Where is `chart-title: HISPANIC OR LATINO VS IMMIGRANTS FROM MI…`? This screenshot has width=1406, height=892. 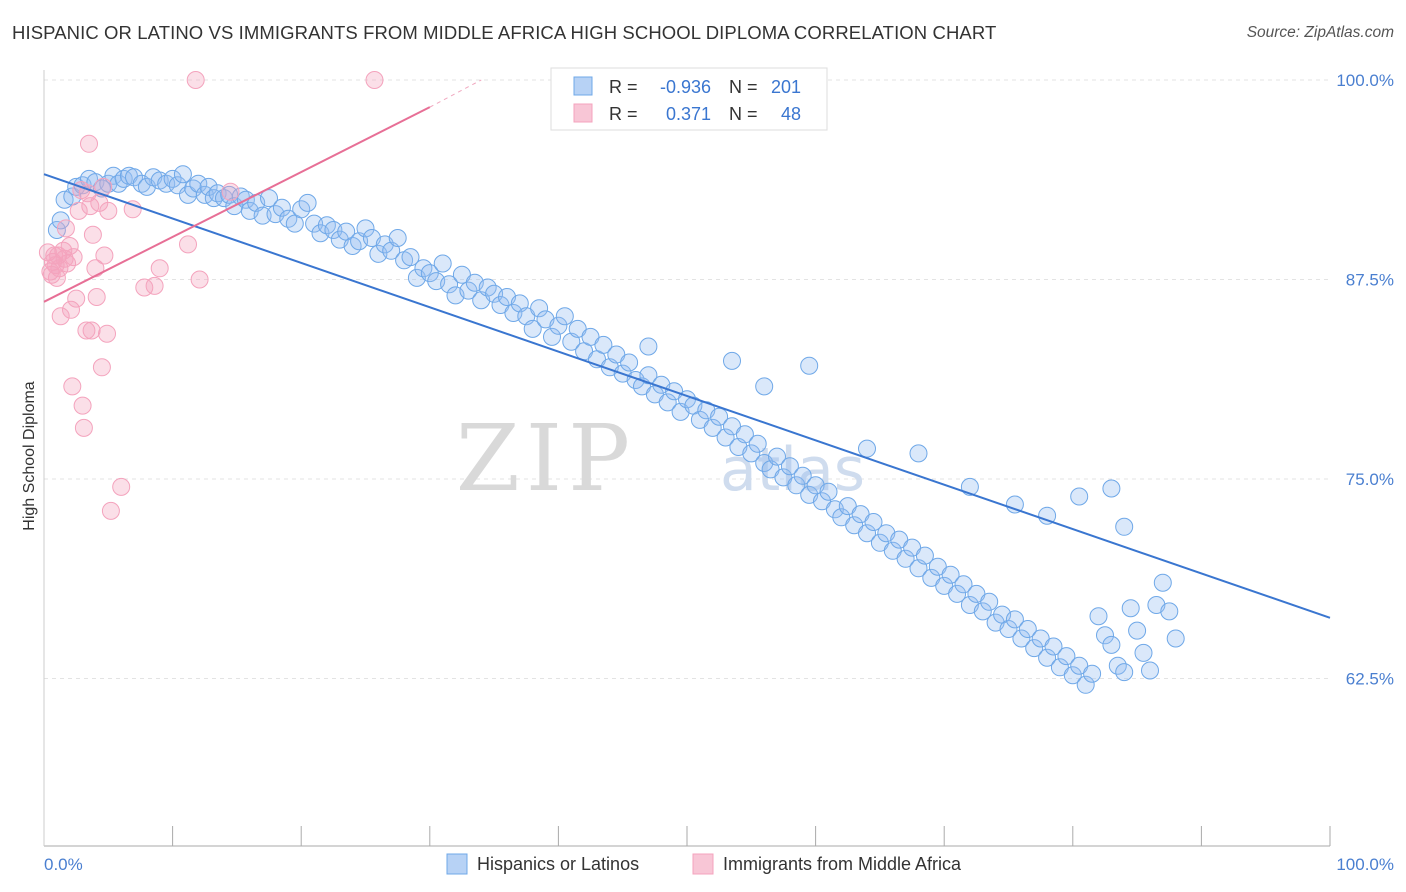 chart-title: HISPANIC OR LATINO VS IMMIGRANTS FROM MI… is located at coordinates (504, 32).